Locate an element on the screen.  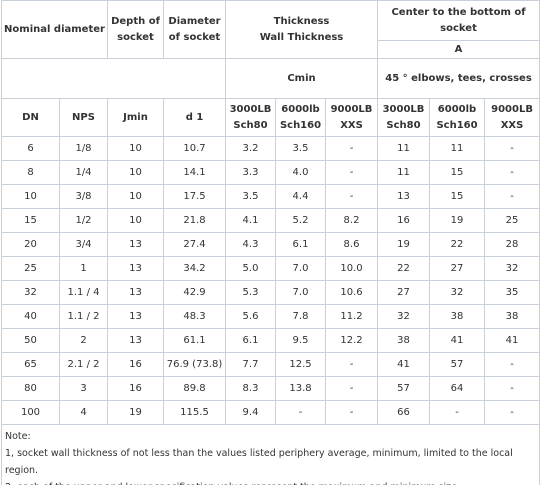
table-row: 65 2.1 / 2 16 76.9 (73.8) 7.7 12.5-41 57- is located at coordinates (270, 364).